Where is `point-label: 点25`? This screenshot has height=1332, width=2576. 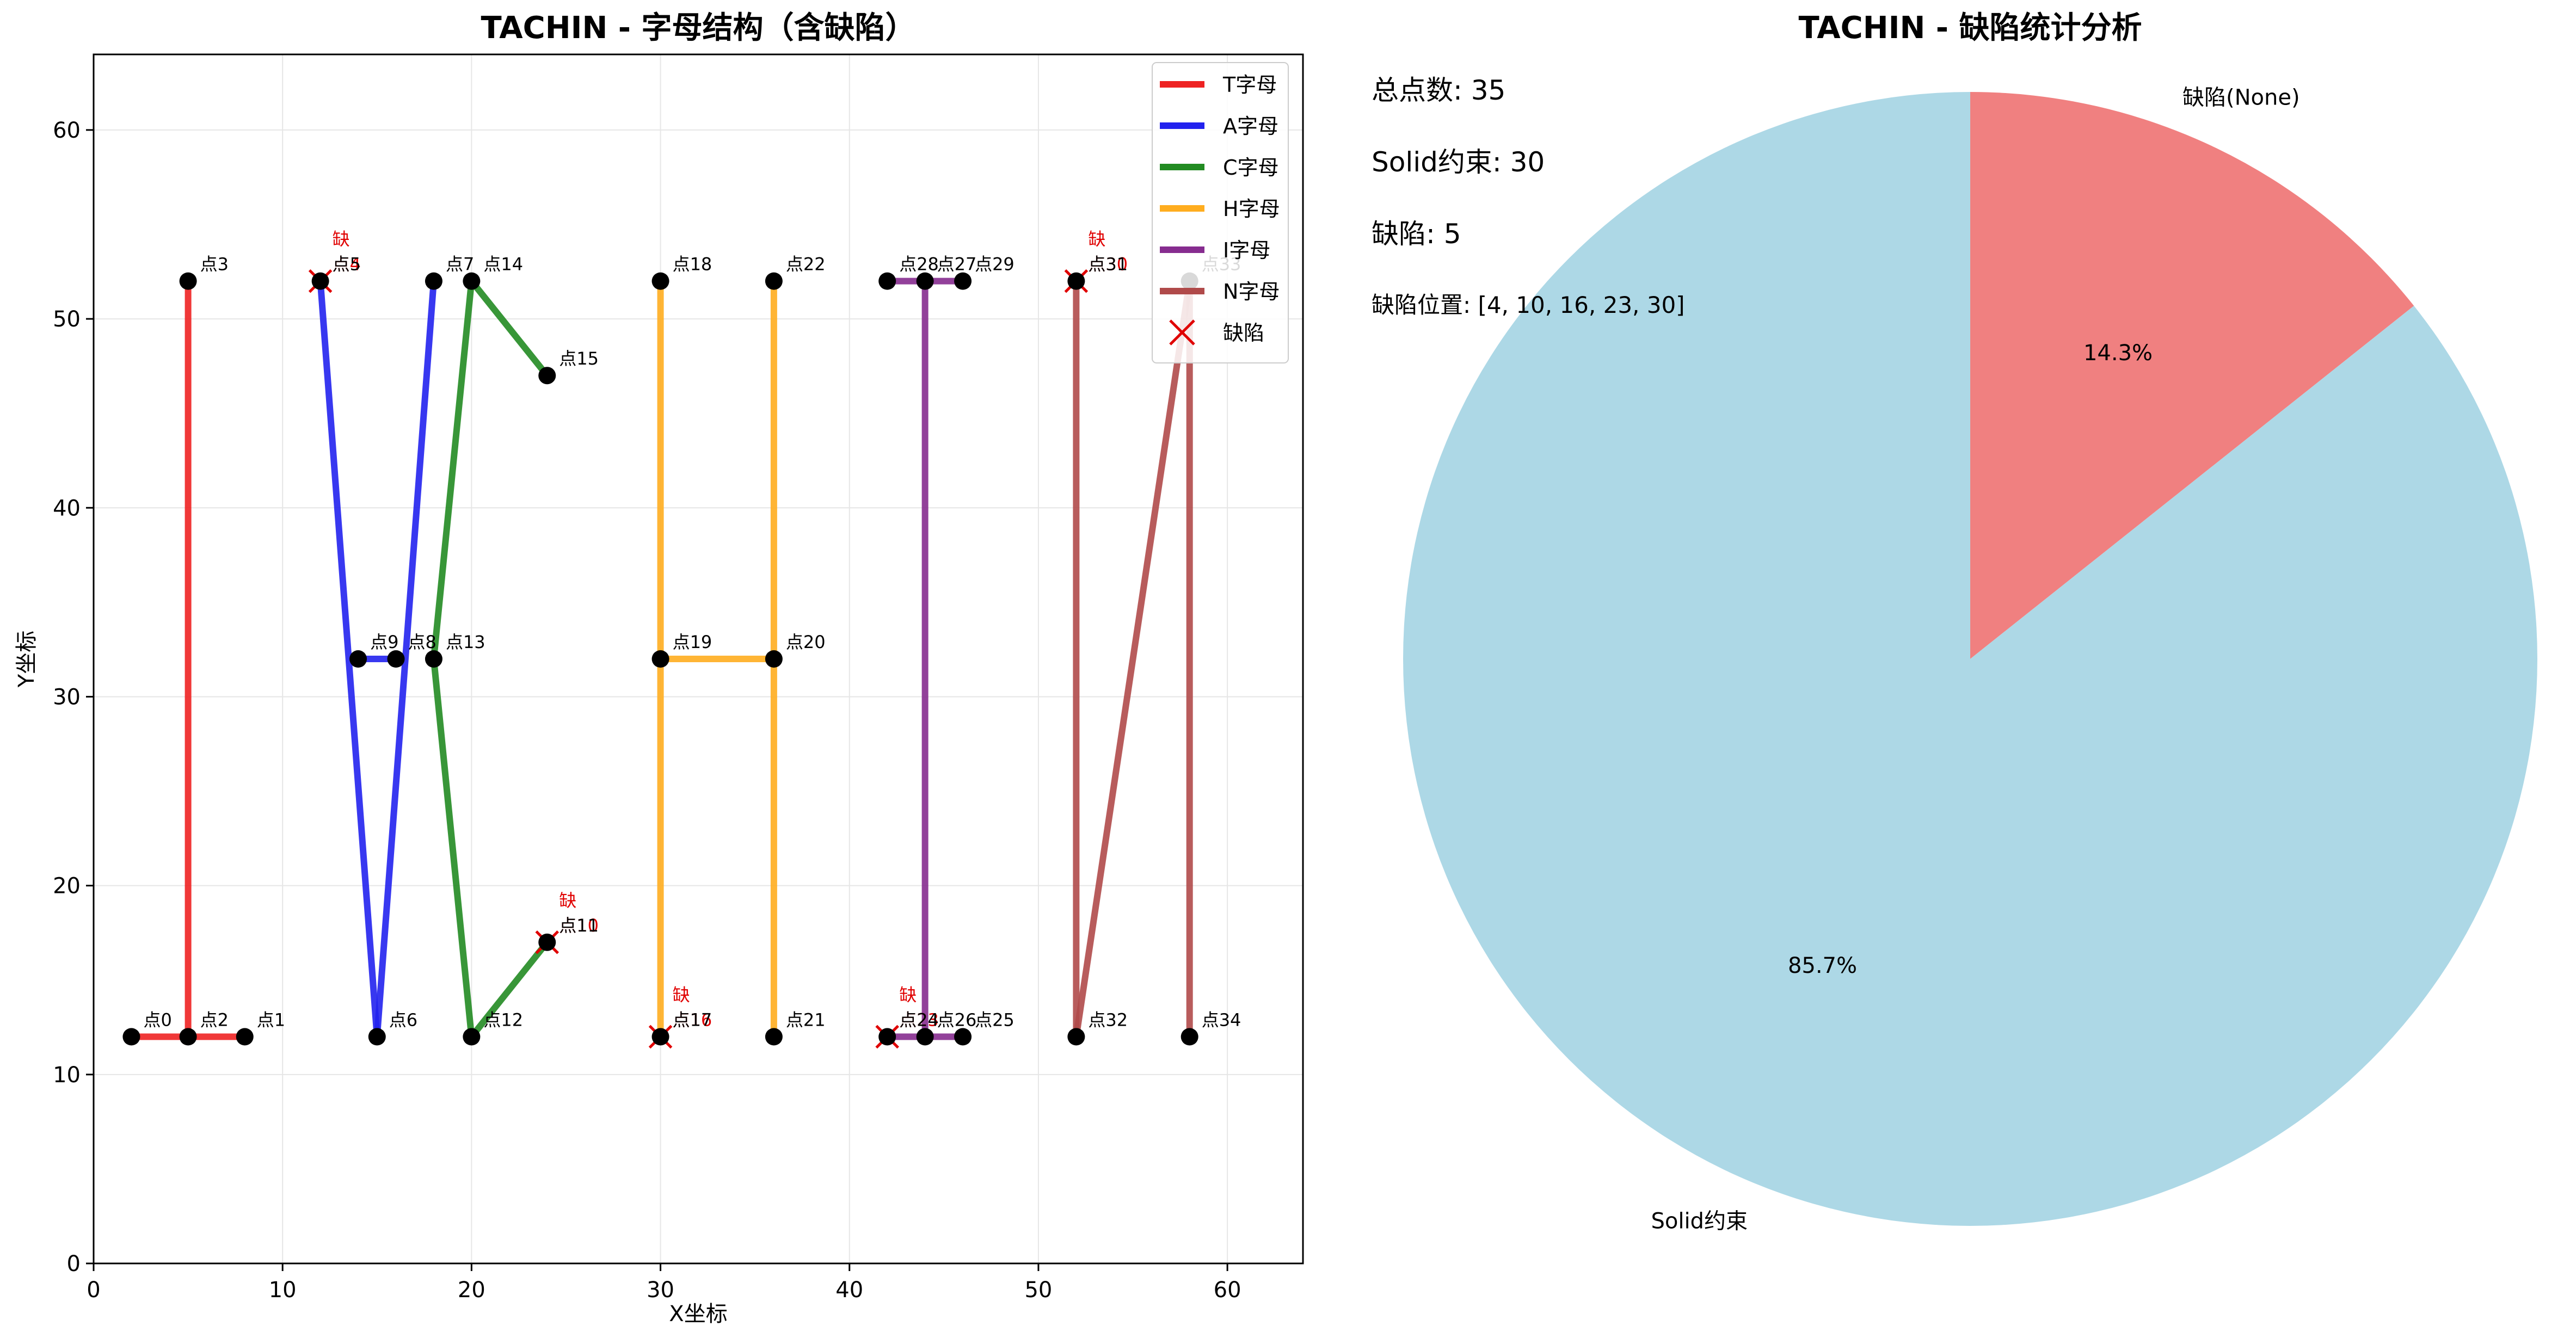
point-label: 点25 is located at coordinates (995, 1019).